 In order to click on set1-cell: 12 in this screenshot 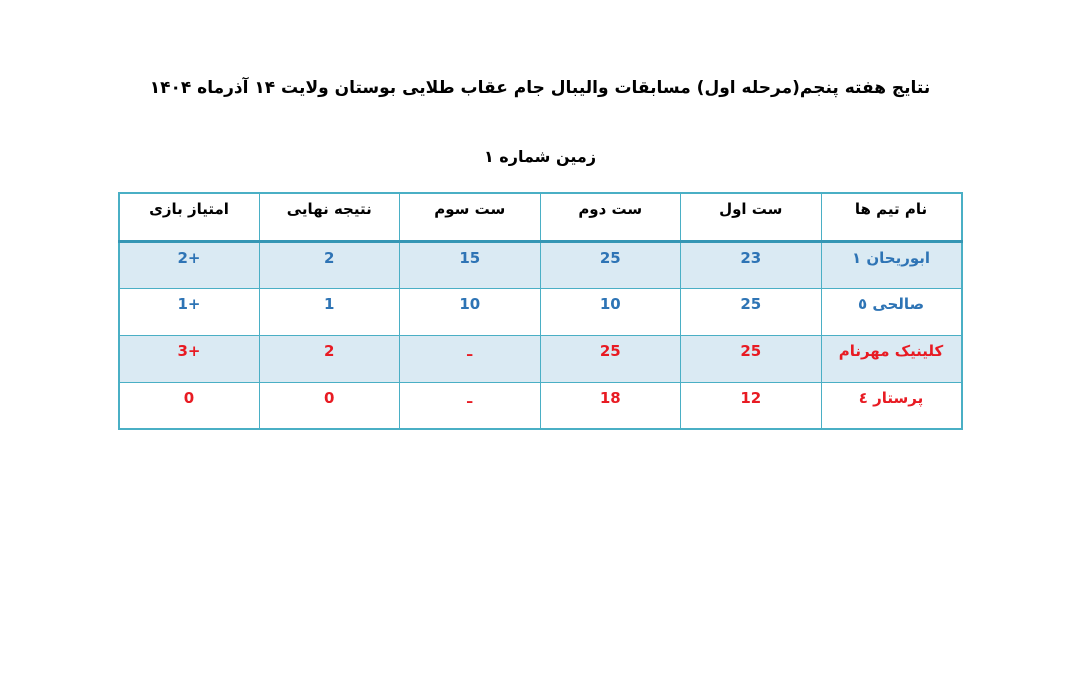, I will do `click(751, 405)`.